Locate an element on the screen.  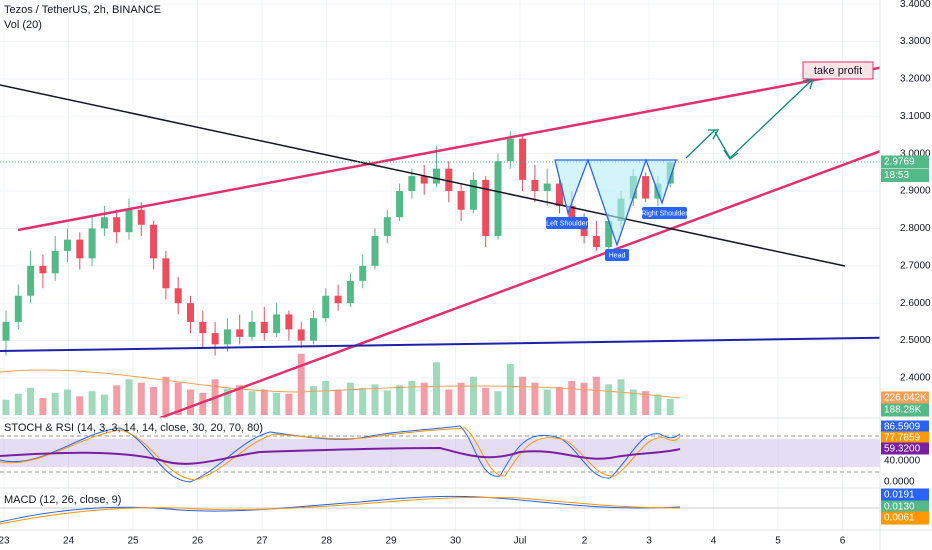
countdown-box is located at coordinates (905, 175).